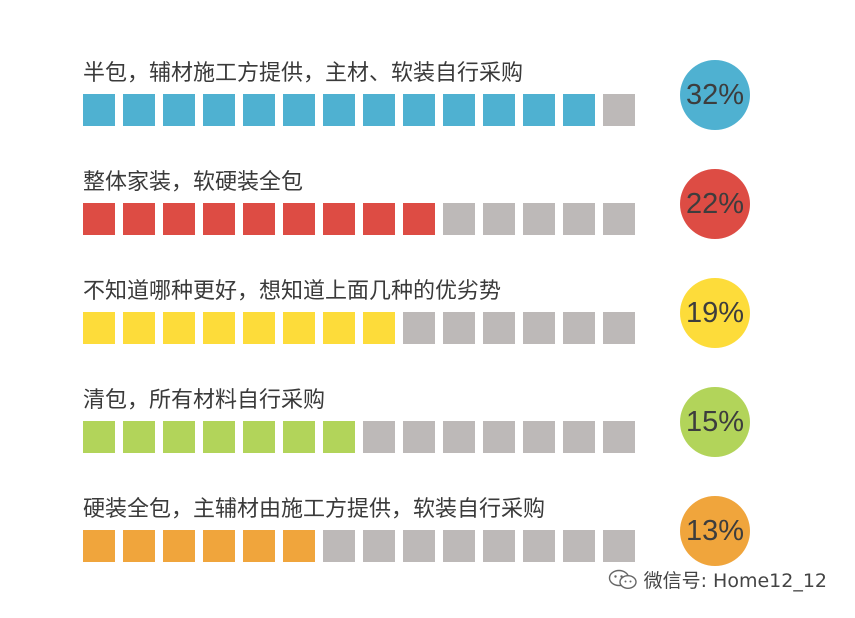 This screenshot has height=618, width=855. I want to click on percent-badge: 15%, so click(715, 422).